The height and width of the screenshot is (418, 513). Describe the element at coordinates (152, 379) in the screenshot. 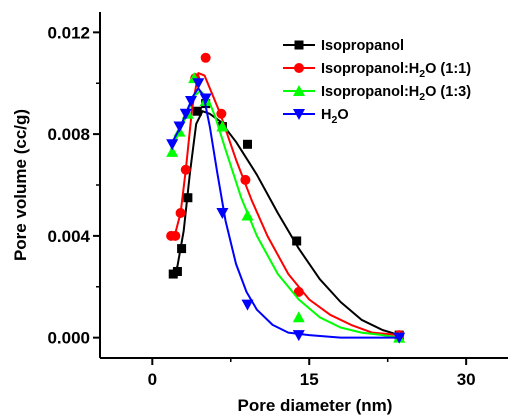

I see `x-tick-label: 0` at that location.